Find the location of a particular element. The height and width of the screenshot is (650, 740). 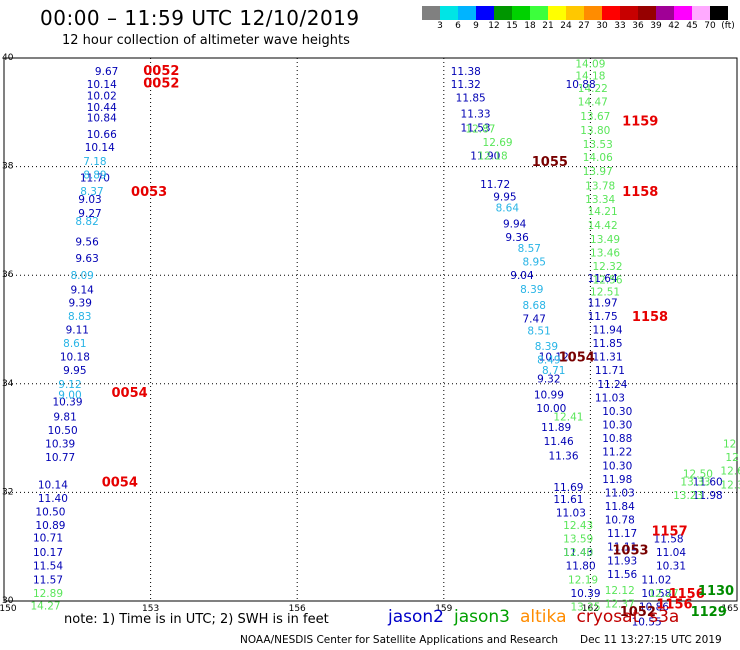

color-scale-label: 12 is located at coordinates (494, 26).